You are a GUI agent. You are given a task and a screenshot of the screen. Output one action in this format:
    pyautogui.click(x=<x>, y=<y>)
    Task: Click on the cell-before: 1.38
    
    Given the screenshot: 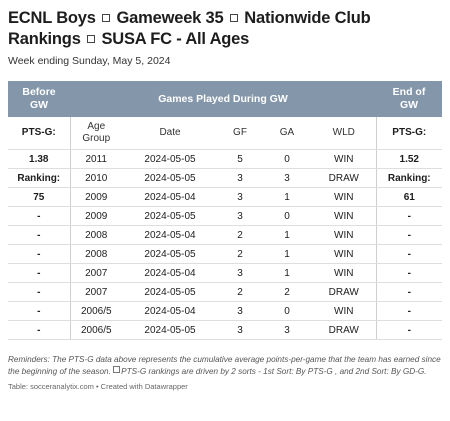 What is the action you would take?
    pyautogui.click(x=39, y=159)
    